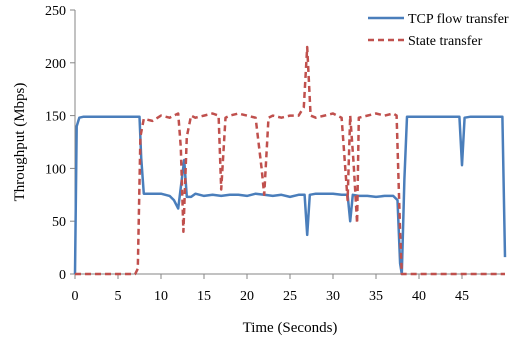 The width and height of the screenshot is (521, 340). I want to click on y-tick-label: 150, so click(55, 117).